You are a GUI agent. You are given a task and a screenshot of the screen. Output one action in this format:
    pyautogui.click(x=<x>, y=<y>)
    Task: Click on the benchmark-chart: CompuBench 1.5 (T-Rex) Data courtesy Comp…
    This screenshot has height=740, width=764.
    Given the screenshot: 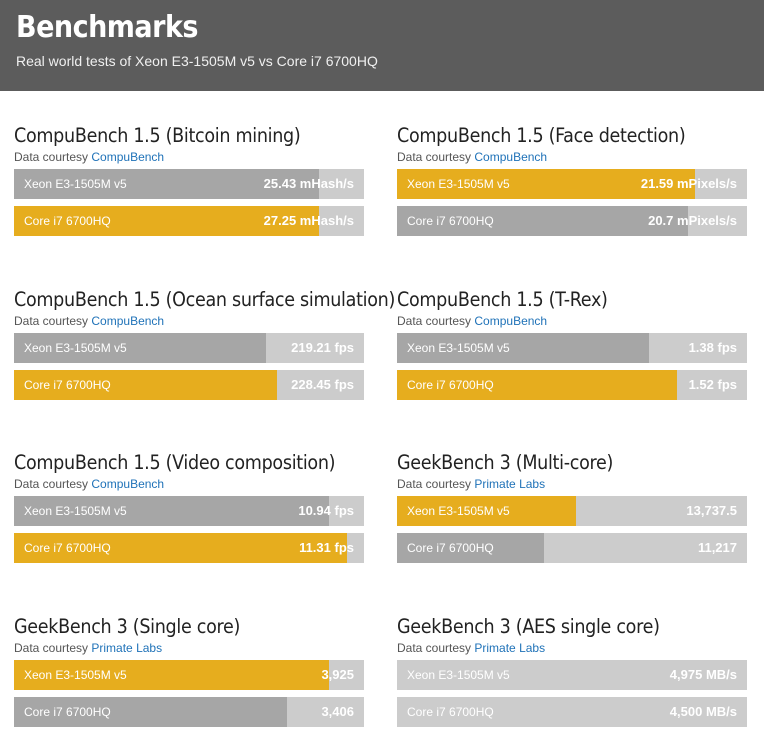 What is the action you would take?
    pyautogui.click(x=572, y=347)
    